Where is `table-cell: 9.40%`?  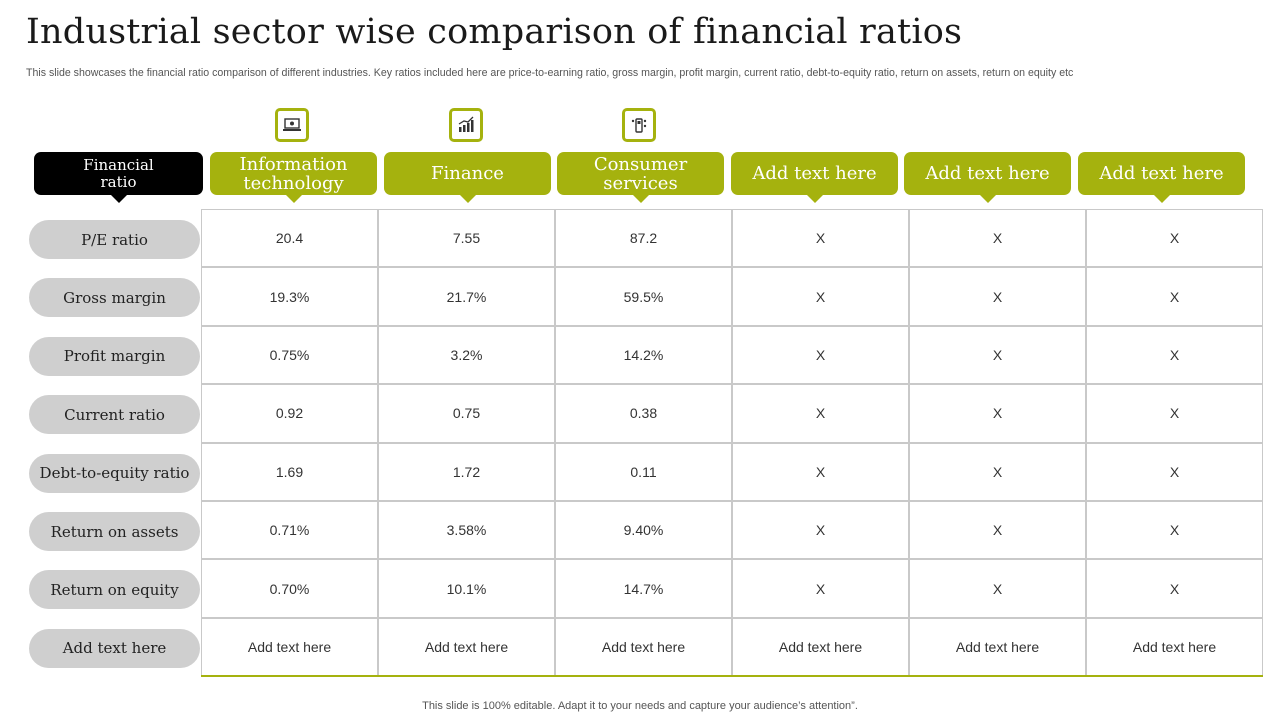
table-cell: 9.40% is located at coordinates (643, 530).